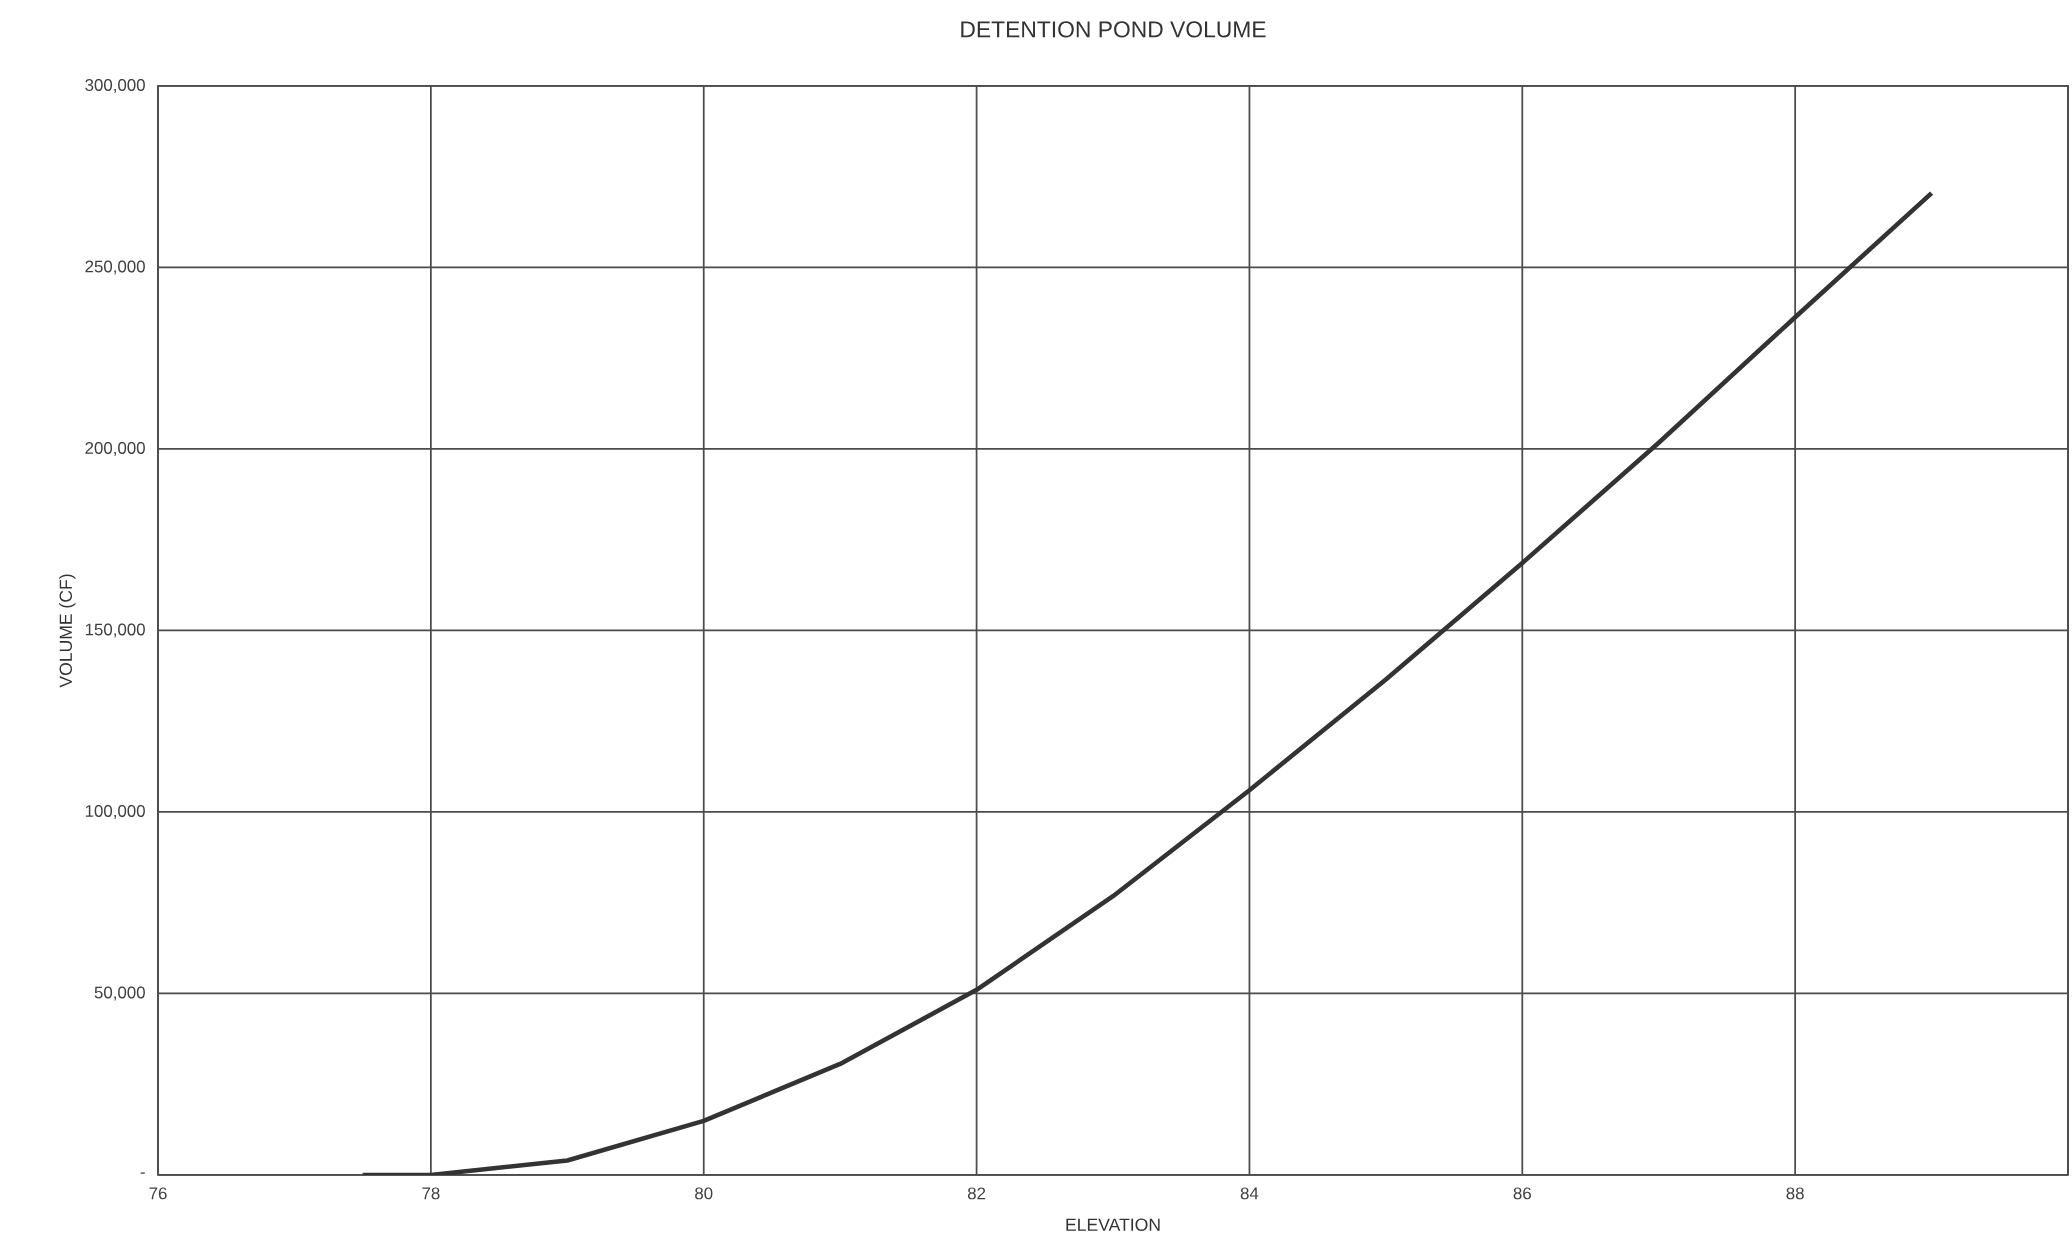  What do you see at coordinates (67, 631) in the screenshot?
I see `y-axis-title: VOLUME (CF)` at bounding box center [67, 631].